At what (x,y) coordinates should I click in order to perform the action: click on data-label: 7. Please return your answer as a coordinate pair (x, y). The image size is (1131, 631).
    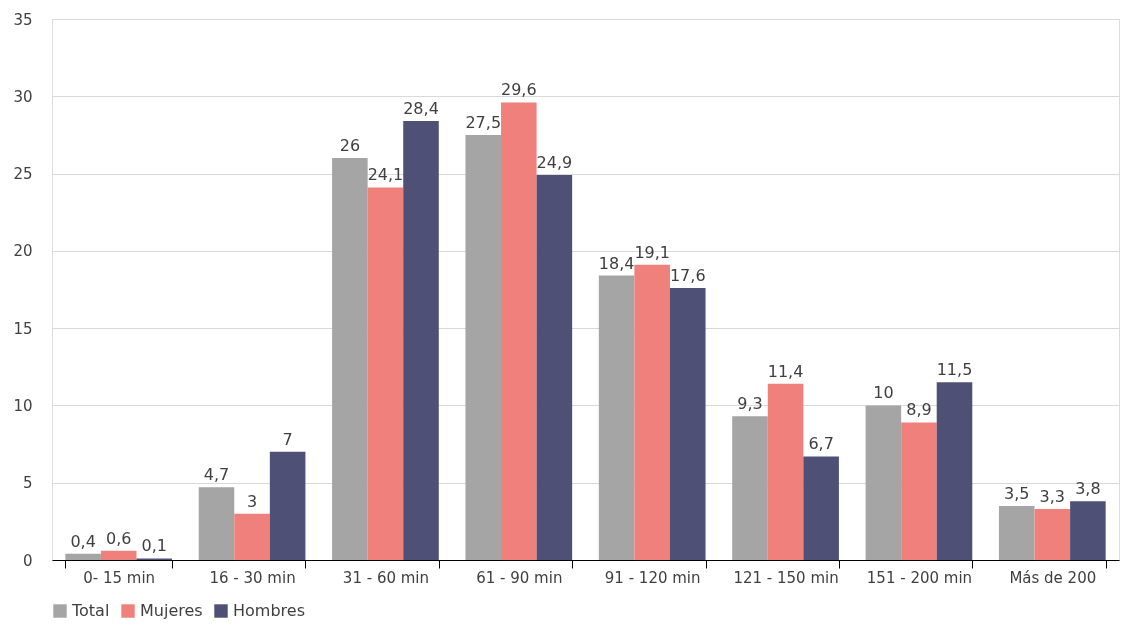
    Looking at the image, I should click on (287, 439).